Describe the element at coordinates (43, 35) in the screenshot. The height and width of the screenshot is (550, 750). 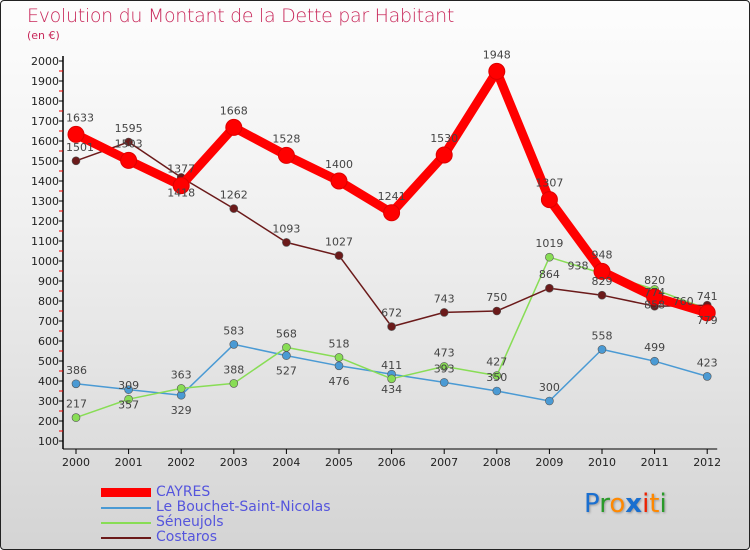
I see `chart-subtitle: (en €)` at that location.